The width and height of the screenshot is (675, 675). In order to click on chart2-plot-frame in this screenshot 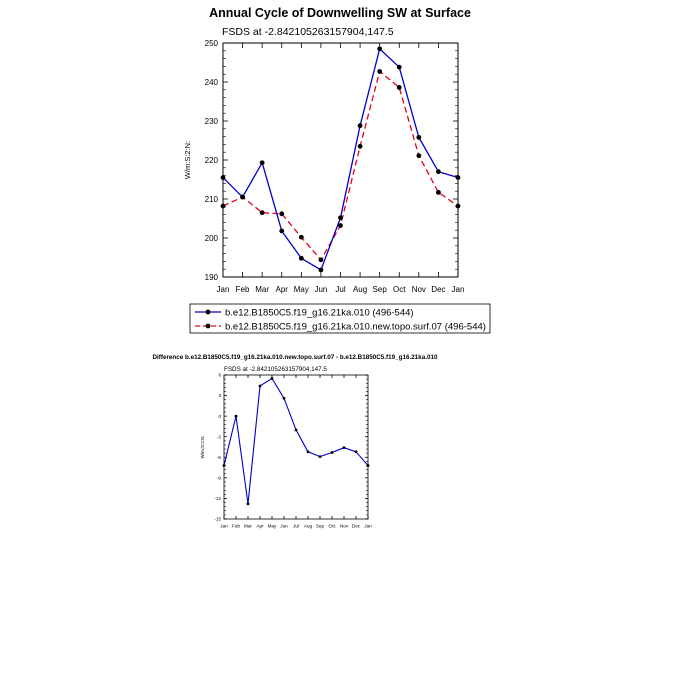, I will do `click(296, 447)`.